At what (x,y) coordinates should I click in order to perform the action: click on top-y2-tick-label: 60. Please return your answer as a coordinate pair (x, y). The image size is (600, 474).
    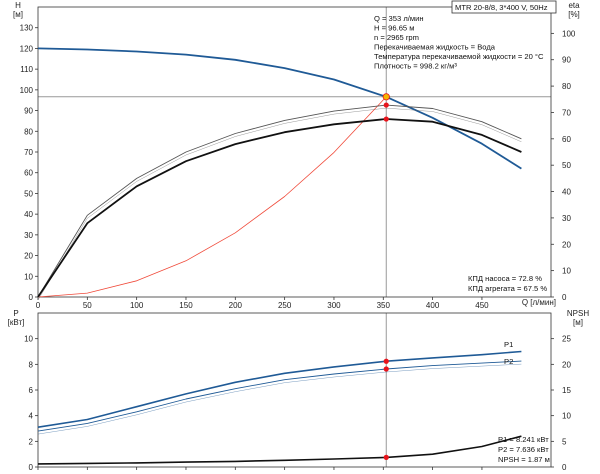
    Looking at the image, I should click on (566, 139).